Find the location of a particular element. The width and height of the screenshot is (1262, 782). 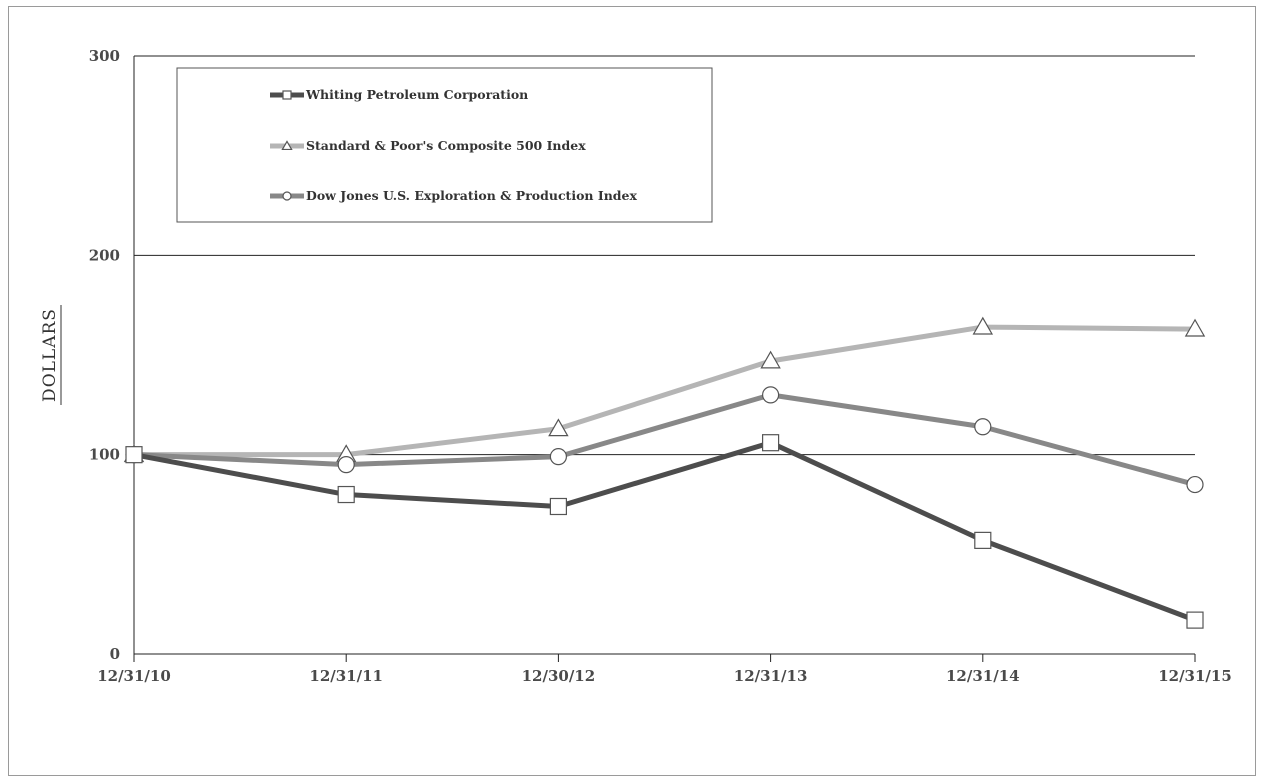

legend-entry-triangle: Standard & Poor's Composite 500 Index is located at coordinates (428, 145).